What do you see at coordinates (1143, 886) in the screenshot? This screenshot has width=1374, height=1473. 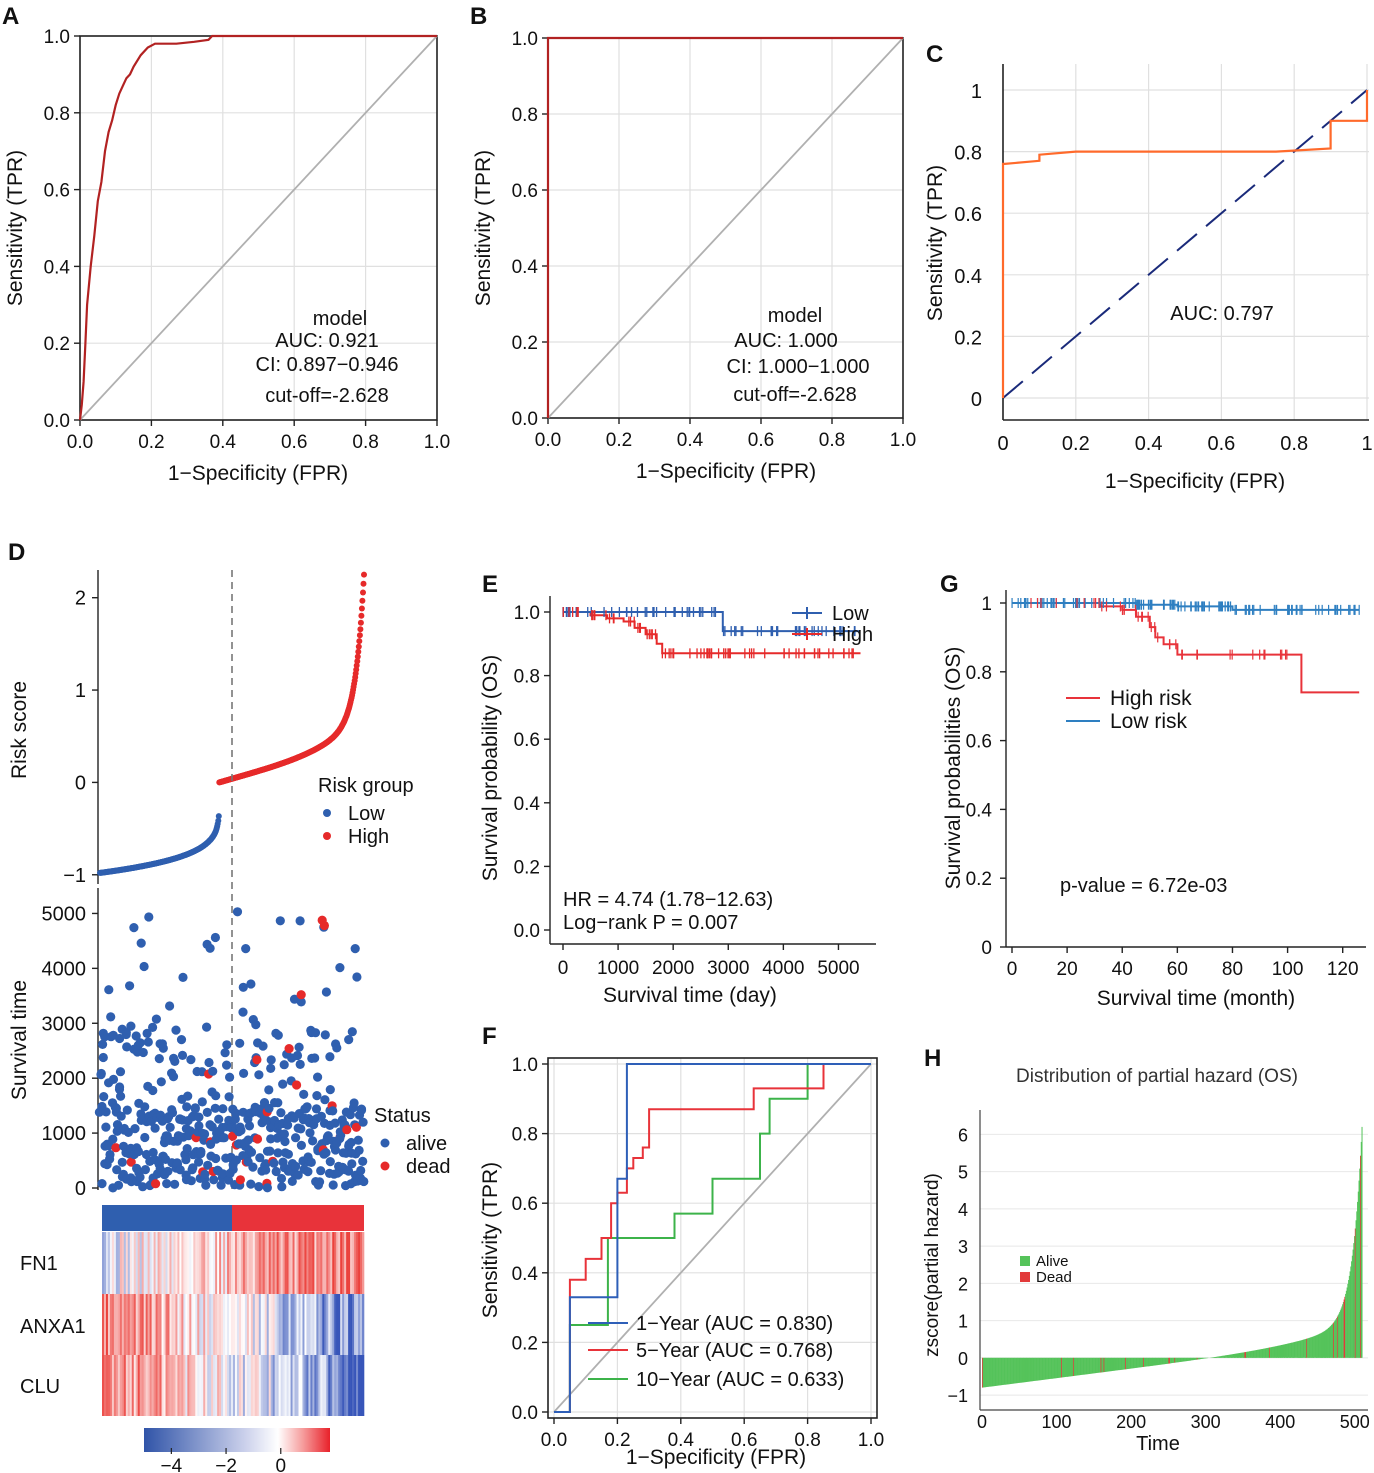 I see `pvalue-label: p-value = 6.72e-03` at bounding box center [1143, 886].